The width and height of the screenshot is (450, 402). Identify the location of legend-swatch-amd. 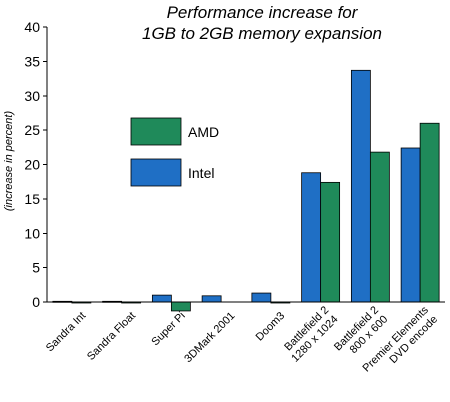
(156, 131).